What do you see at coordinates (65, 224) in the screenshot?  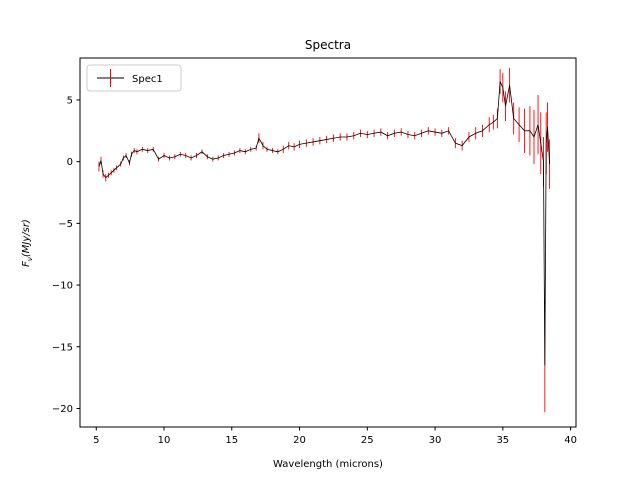 I see `y-tick-label: −5` at bounding box center [65, 224].